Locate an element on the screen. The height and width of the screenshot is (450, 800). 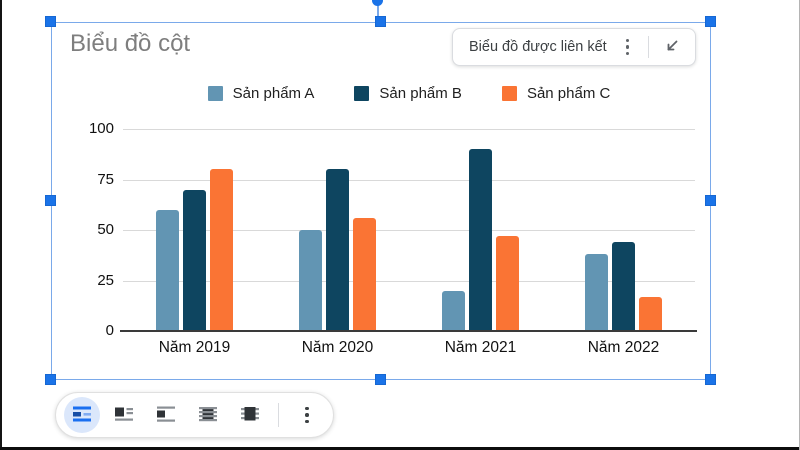
y-tick-label: 0 is located at coordinates (109, 330).